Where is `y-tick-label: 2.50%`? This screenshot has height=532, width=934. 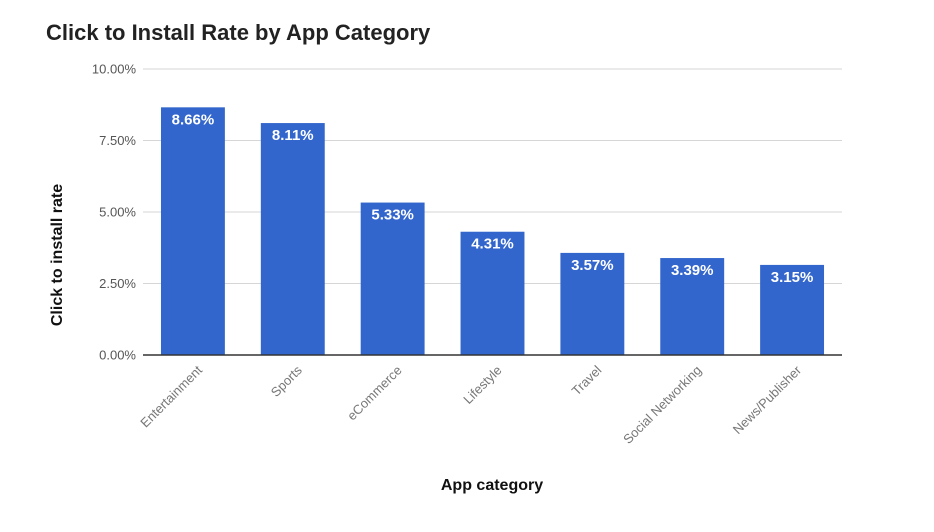
y-tick-label: 2.50% is located at coordinates (117, 283).